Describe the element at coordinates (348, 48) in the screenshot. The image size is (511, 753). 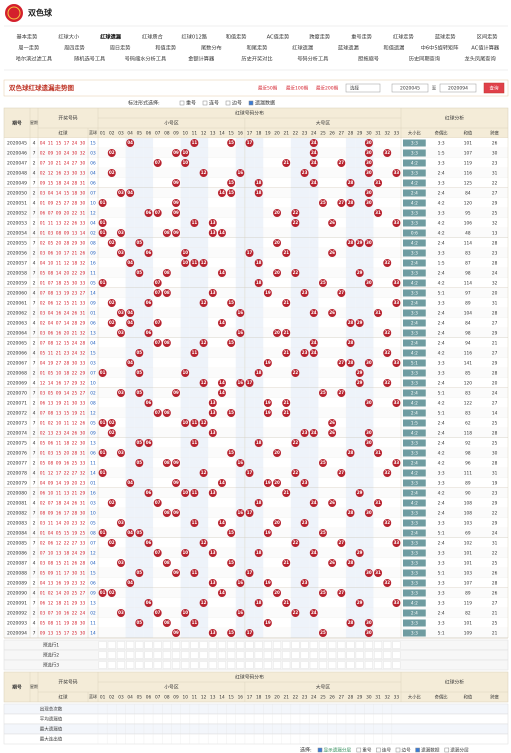
I see `nav-link: 蓝球遗漏` at that location.